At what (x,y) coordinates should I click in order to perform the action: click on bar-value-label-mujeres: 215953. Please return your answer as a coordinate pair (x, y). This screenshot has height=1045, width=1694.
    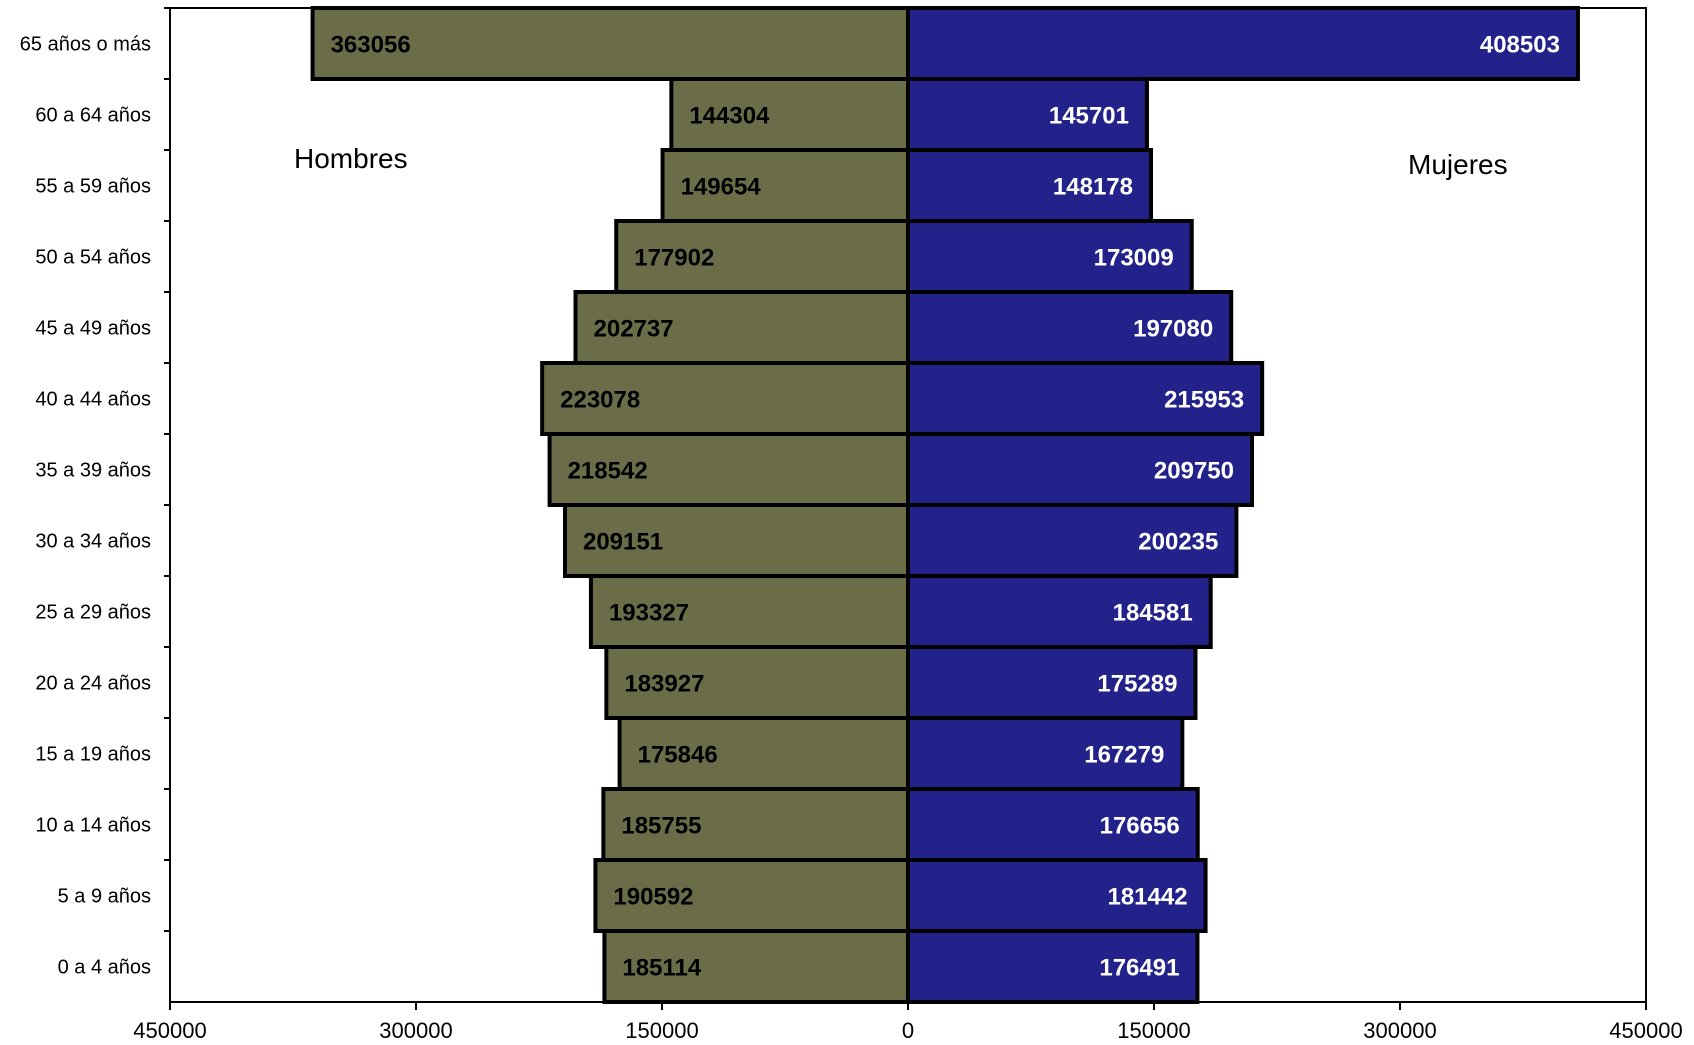
    Looking at the image, I should click on (1204, 400).